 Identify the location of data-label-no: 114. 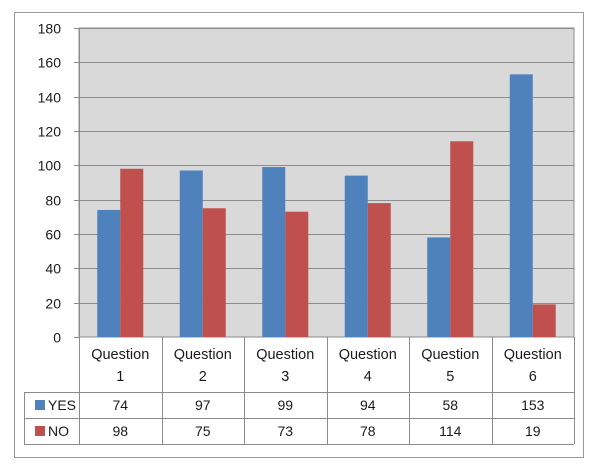
(450, 431).